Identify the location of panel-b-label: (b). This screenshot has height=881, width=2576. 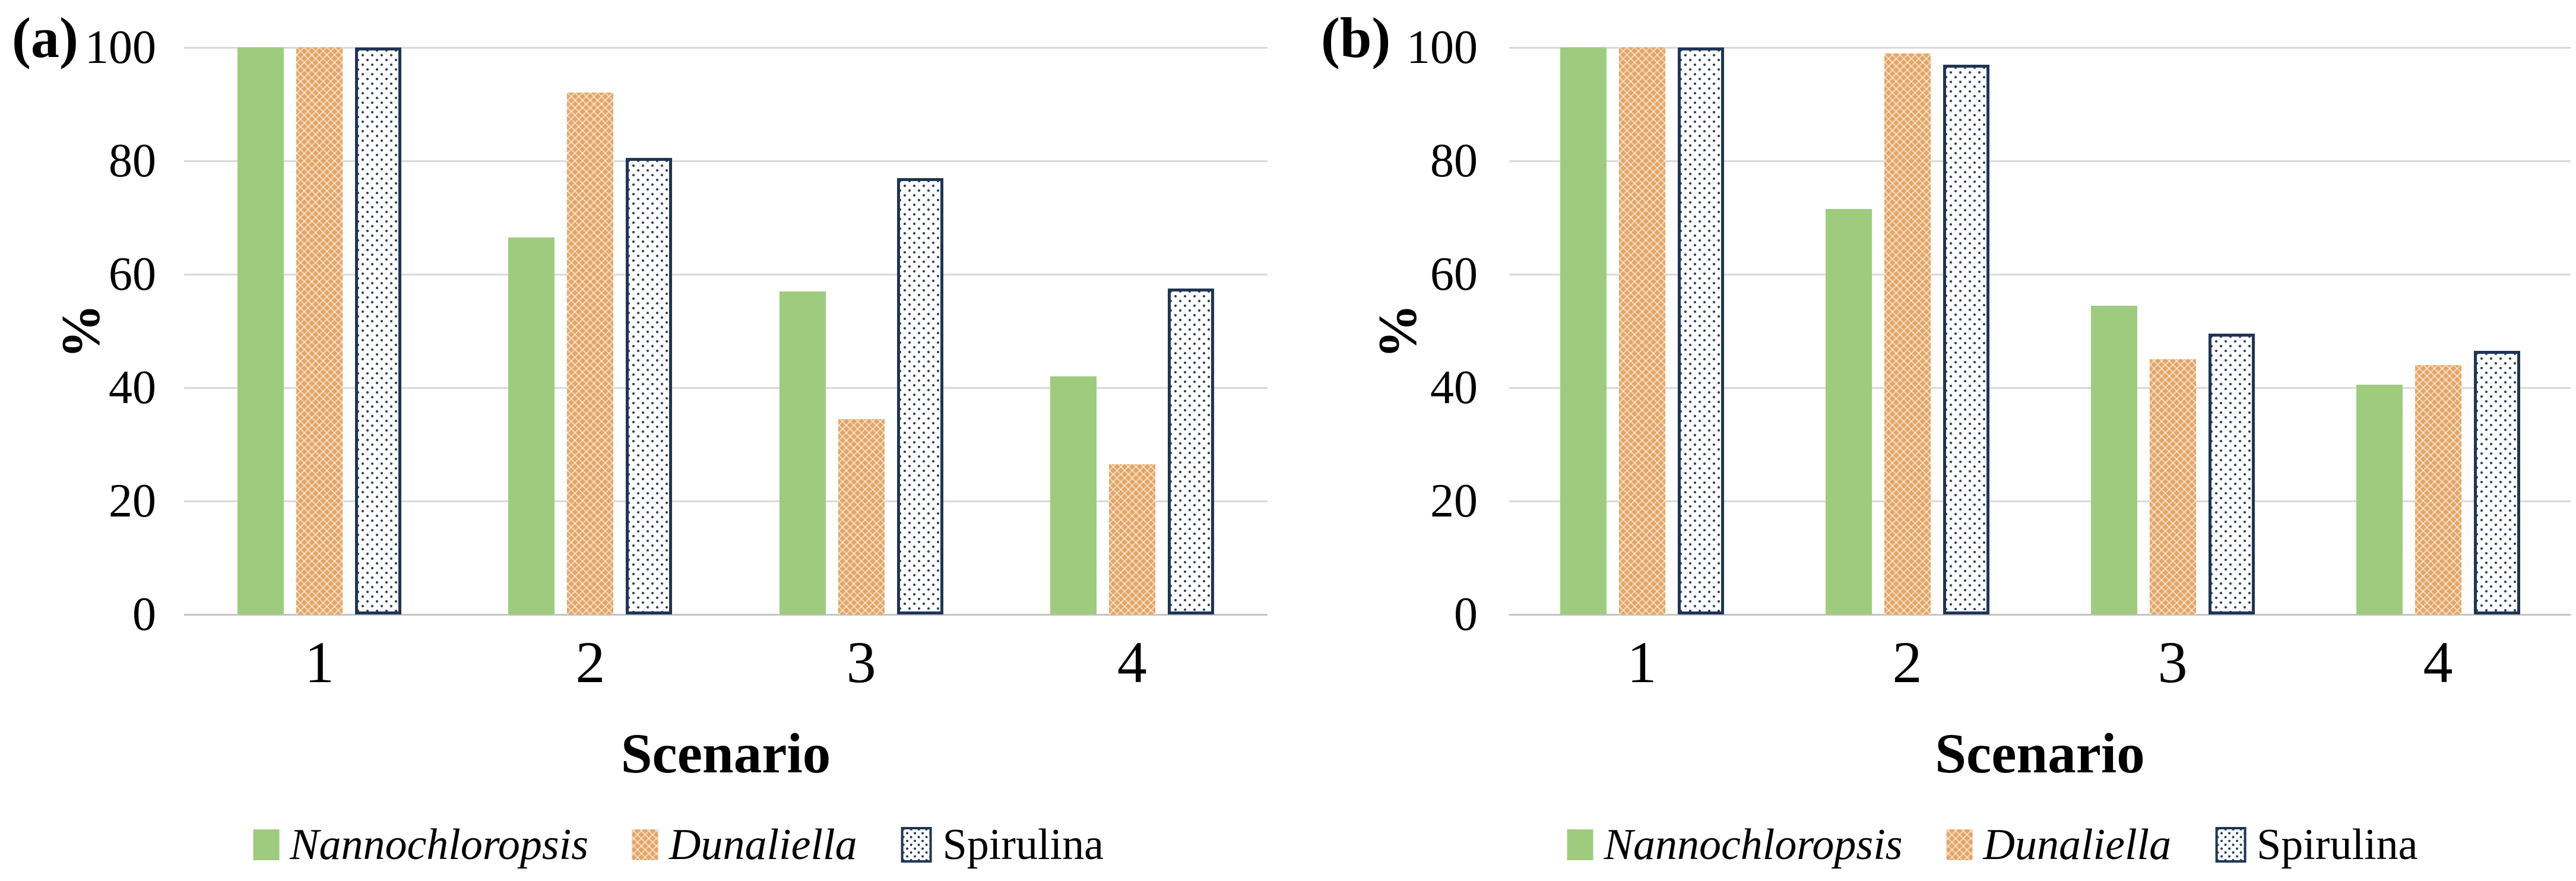
(1356, 38).